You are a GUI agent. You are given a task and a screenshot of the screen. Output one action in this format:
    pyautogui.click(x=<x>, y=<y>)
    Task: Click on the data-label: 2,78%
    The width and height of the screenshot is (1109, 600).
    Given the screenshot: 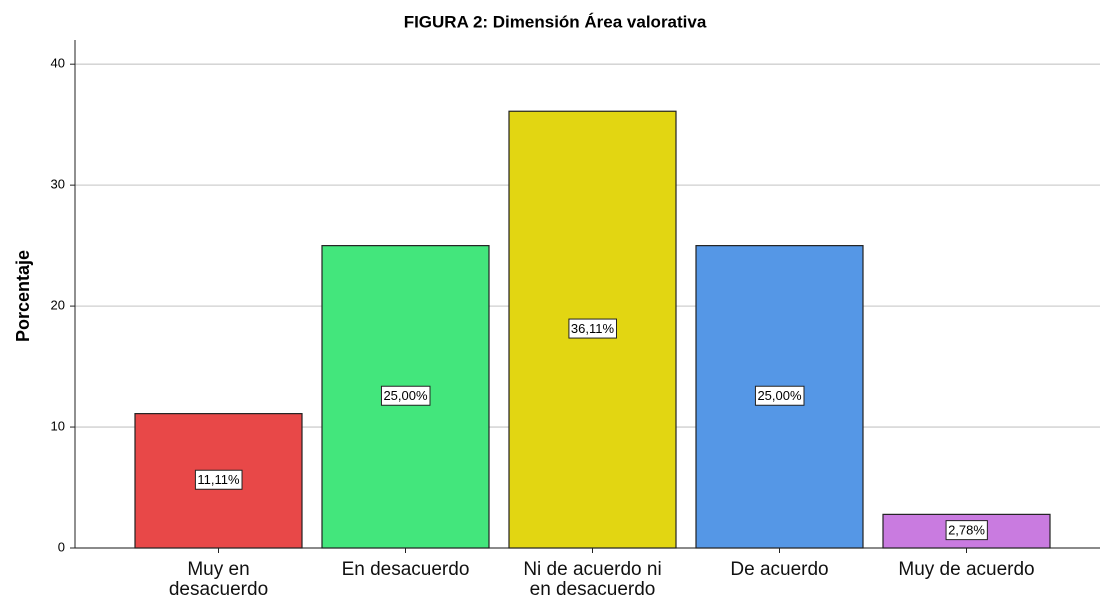 What is the action you would take?
    pyautogui.click(x=966, y=530)
    